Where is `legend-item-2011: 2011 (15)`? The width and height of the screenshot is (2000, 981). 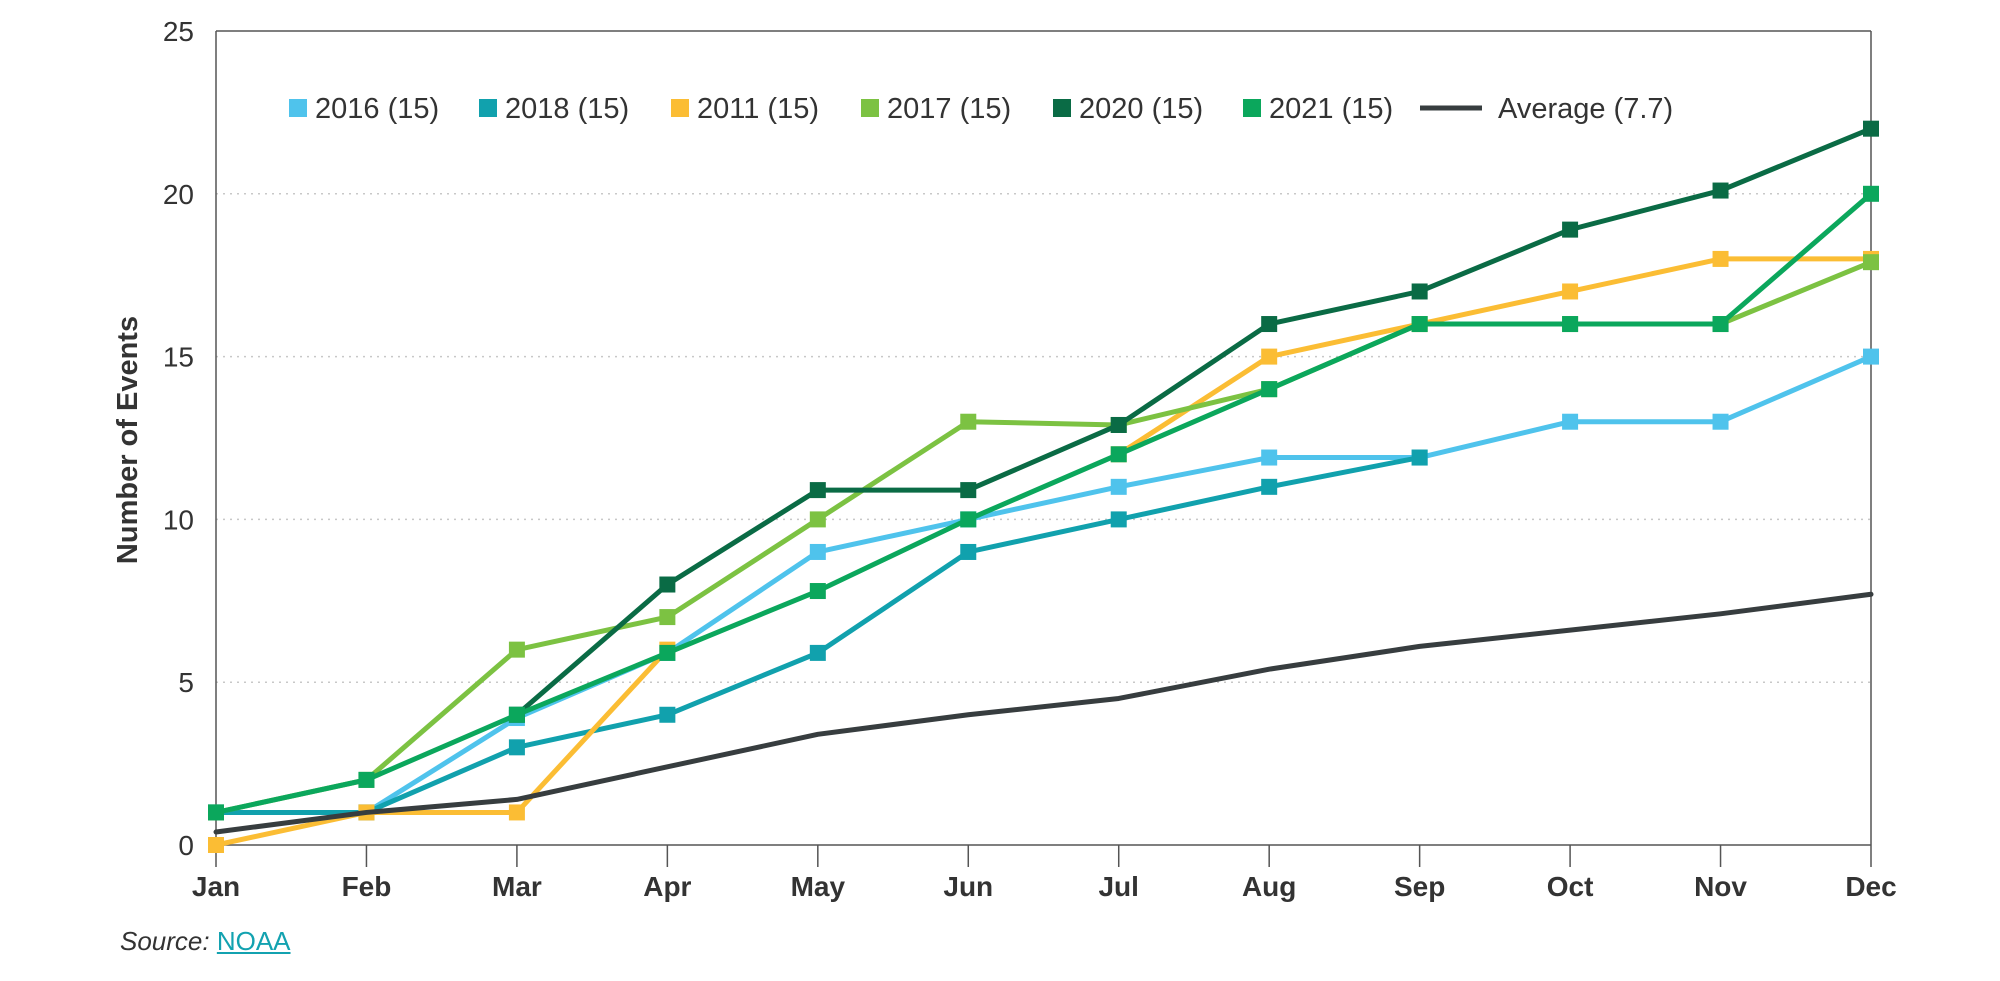
legend-item-2011: 2011 (15) is located at coordinates (745, 109).